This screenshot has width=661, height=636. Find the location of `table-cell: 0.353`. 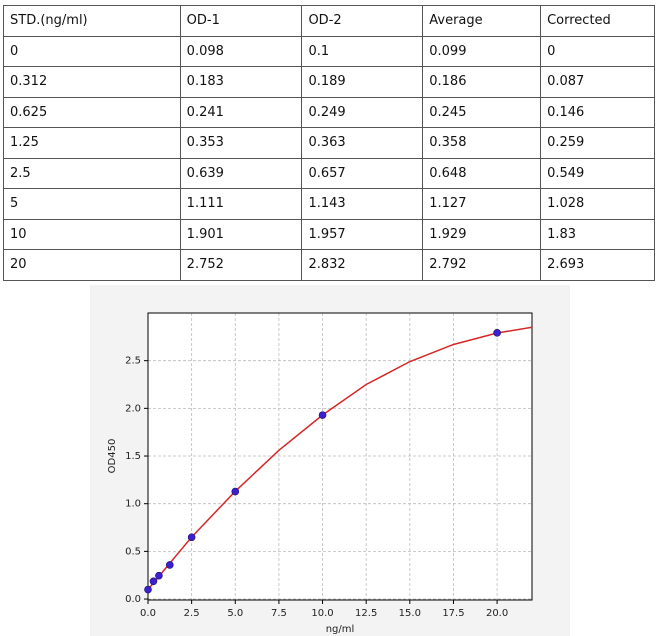

table-cell: 0.353 is located at coordinates (241, 143).